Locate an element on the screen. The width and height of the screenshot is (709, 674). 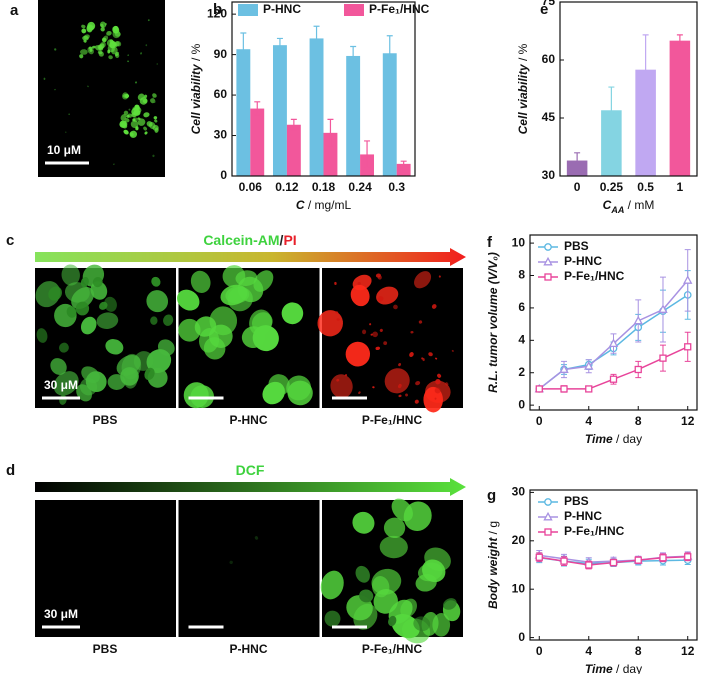
x-tick-label: 1 is located at coordinates (680, 187).